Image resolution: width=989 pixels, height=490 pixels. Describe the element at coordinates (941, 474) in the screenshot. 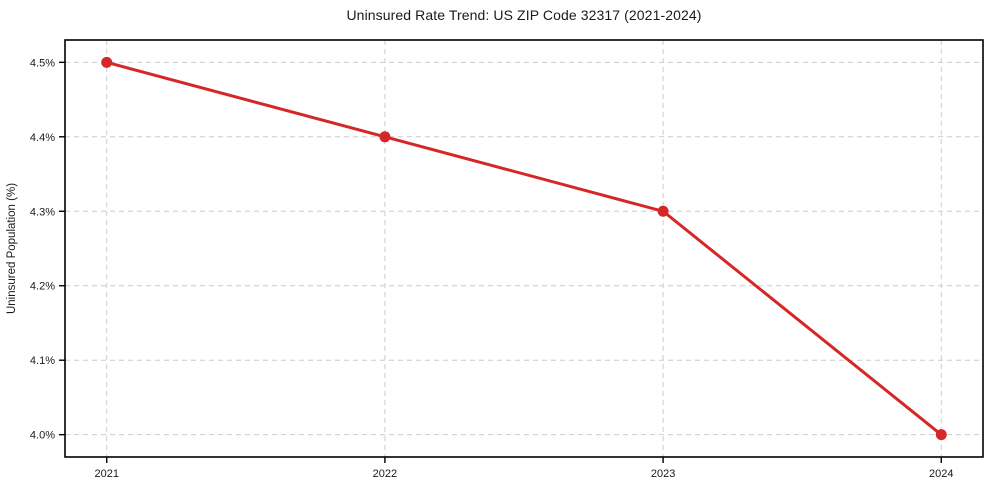

I see `x-tick-label: 2024` at that location.